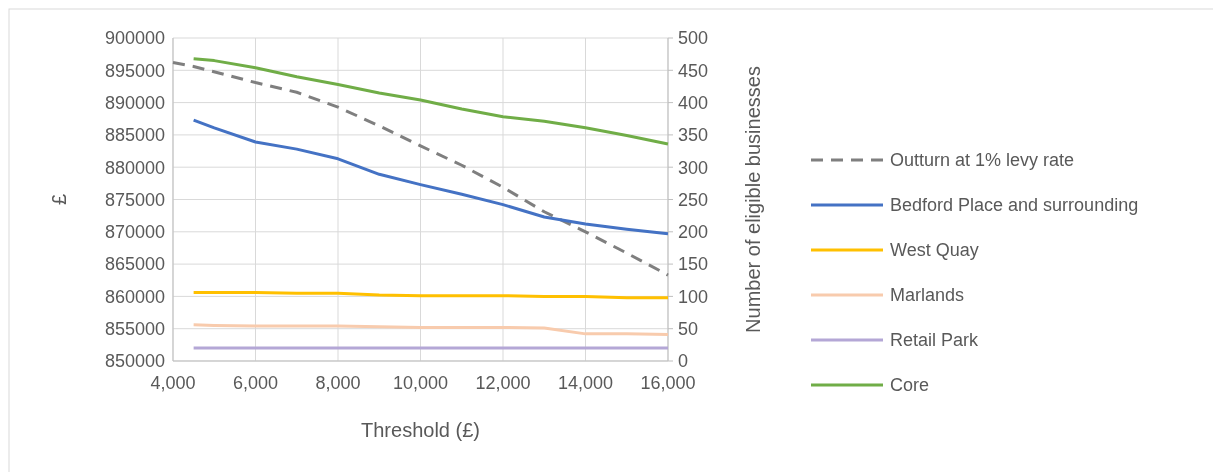  What do you see at coordinates (134, 296) in the screenshot?
I see `y-tick-label: 860000` at bounding box center [134, 296].